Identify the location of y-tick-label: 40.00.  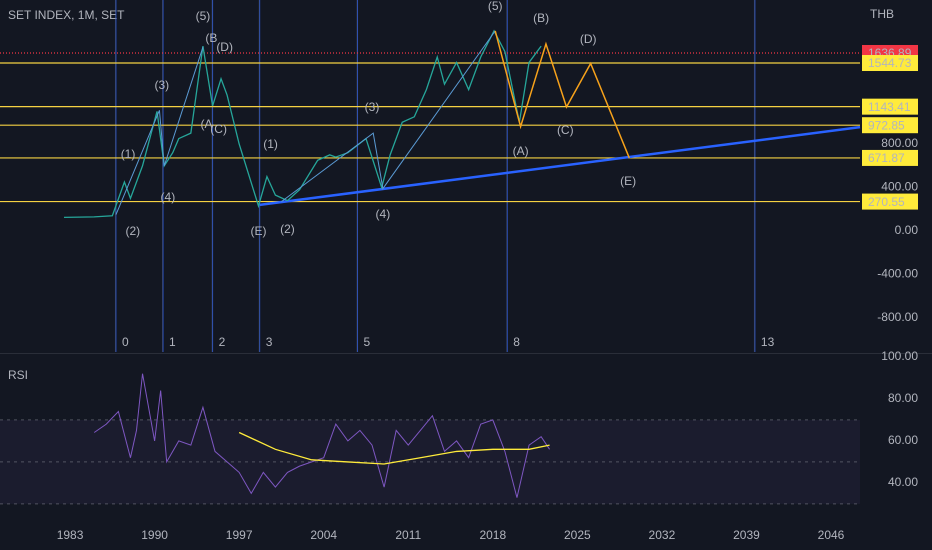
(903, 482).